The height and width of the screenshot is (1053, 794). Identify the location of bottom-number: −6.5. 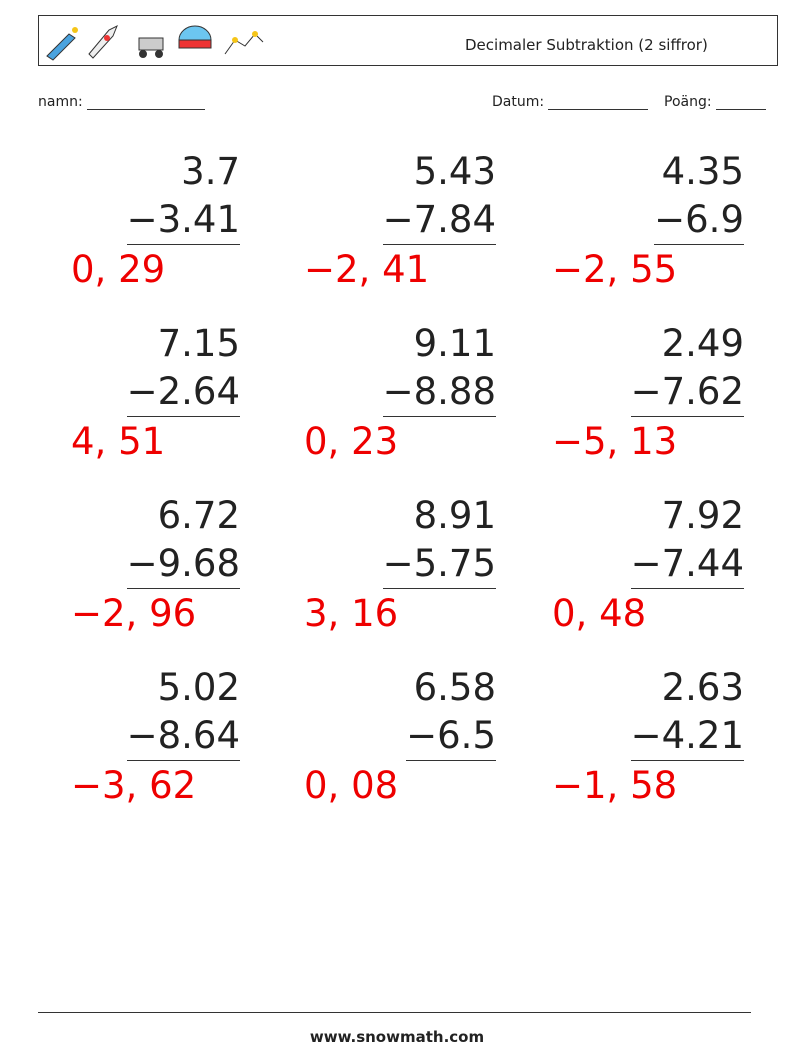
(451, 736).